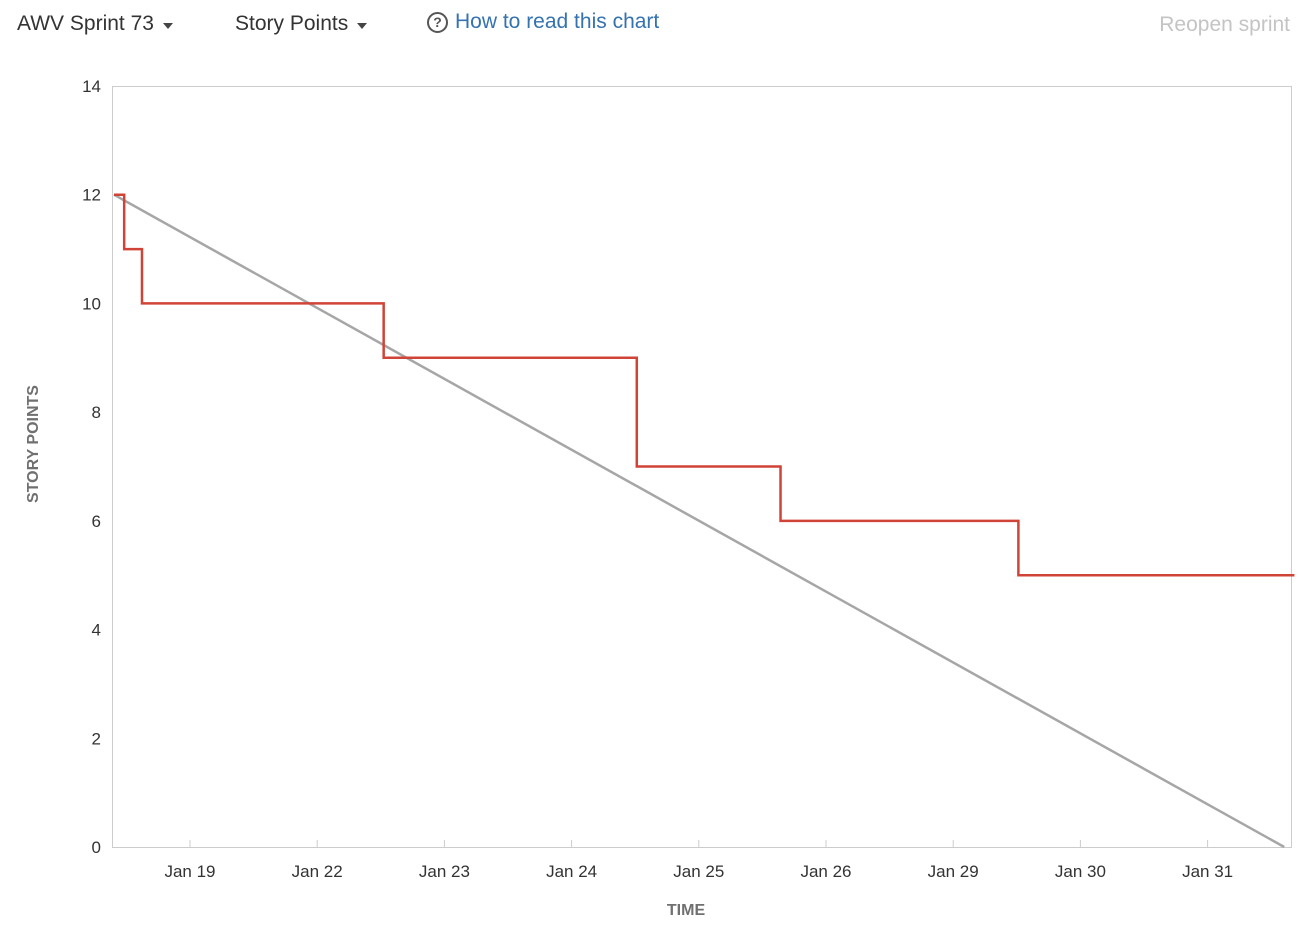 The image size is (1308, 930). I want to click on x-tick-label: Jan 23, so click(444, 871).